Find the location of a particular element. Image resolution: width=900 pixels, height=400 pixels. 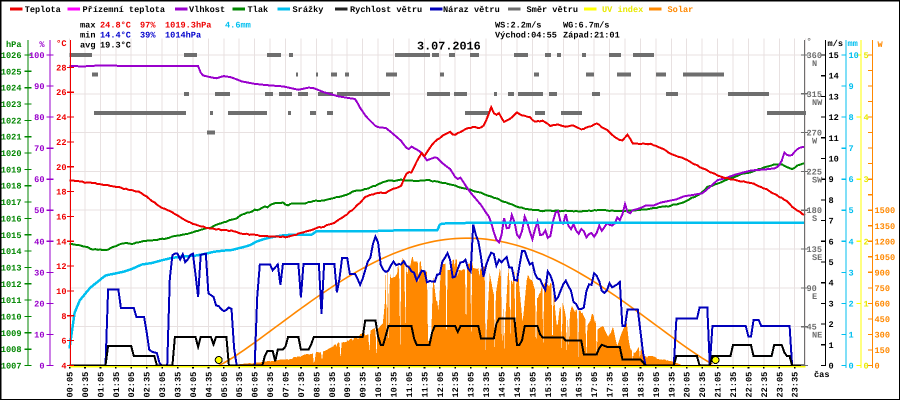

svg-text: 03:05 is located at coordinates (163, 385).